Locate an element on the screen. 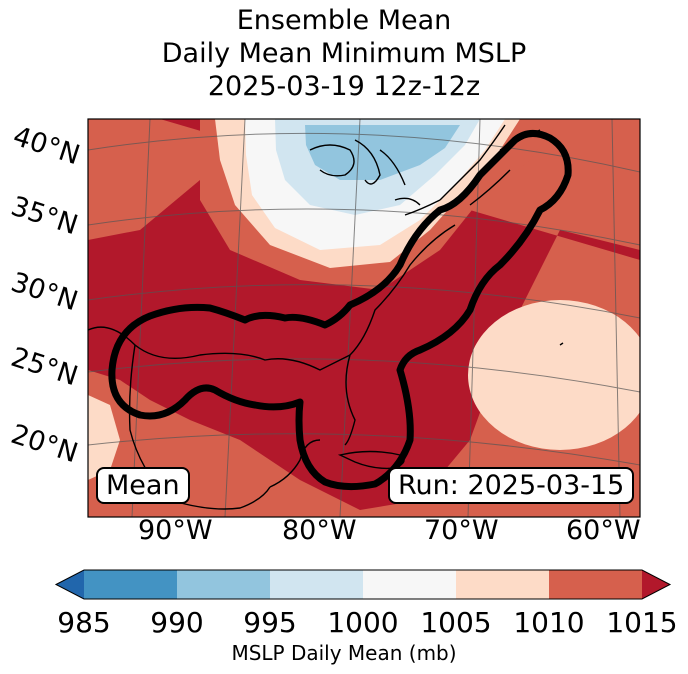  colorbar-tick-990: 990 is located at coordinates (177, 622).